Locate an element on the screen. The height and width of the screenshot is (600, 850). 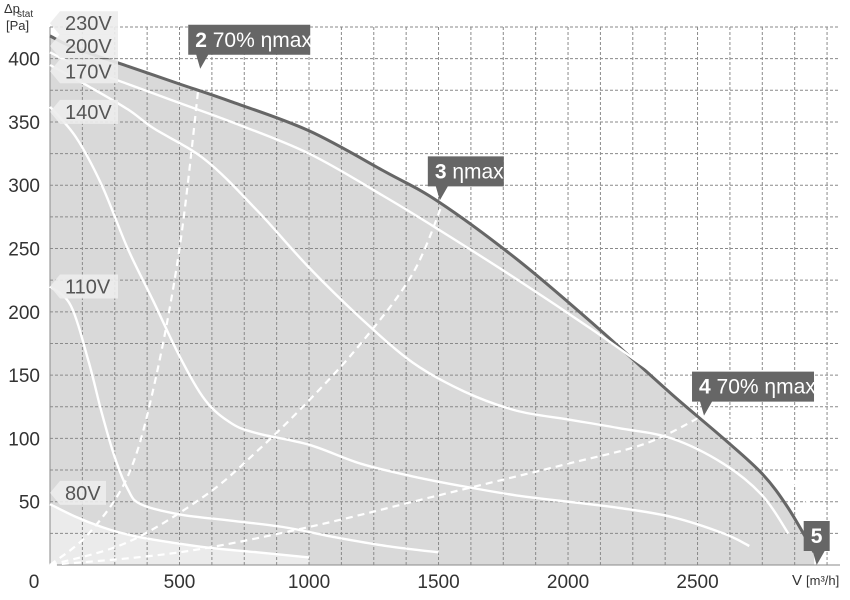
y-tick-label: 150 is located at coordinates (24, 376).